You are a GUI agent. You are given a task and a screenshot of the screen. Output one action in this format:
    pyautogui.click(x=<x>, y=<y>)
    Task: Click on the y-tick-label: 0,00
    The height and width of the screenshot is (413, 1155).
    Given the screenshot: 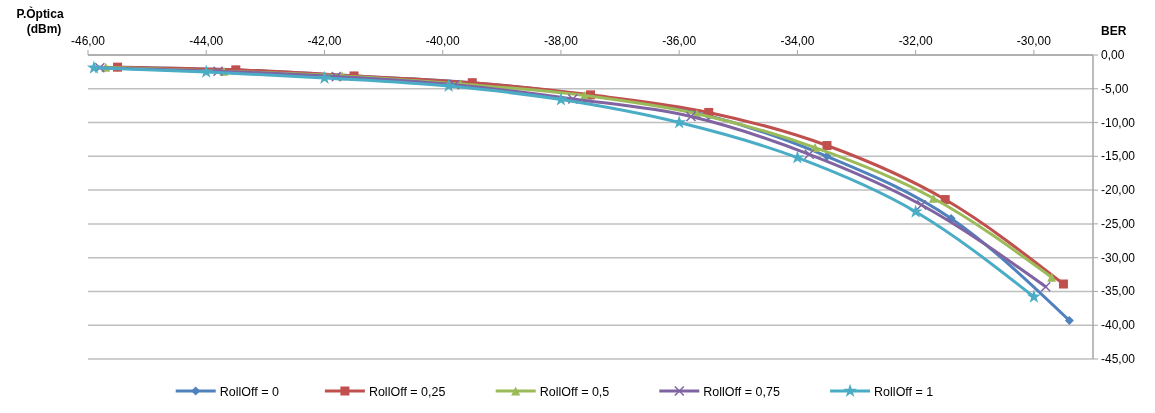 What is the action you would take?
    pyautogui.click(x=1113, y=55)
    